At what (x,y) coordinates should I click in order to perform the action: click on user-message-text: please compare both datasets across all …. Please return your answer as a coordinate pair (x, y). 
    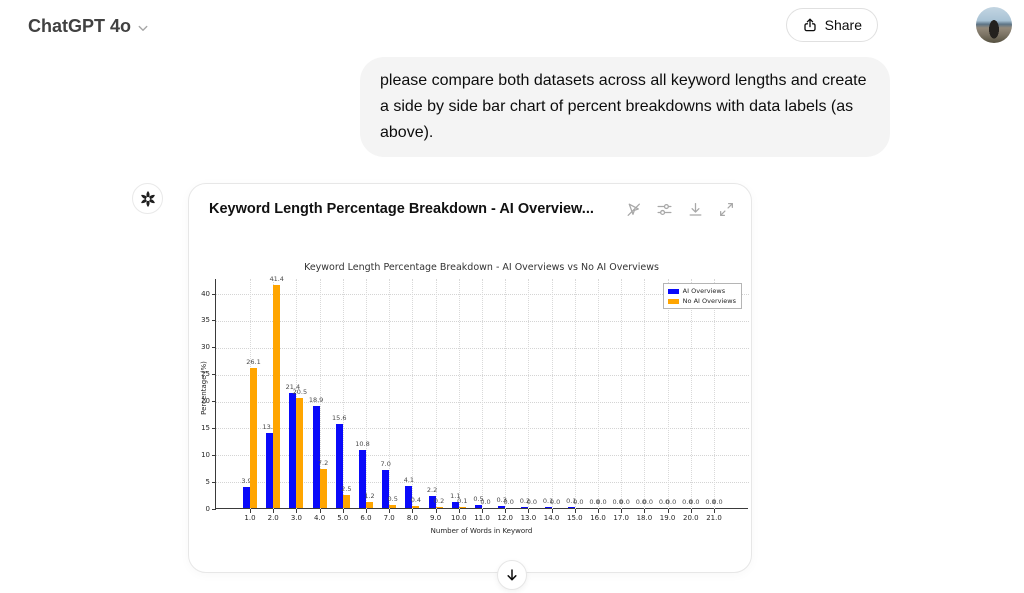
    Looking at the image, I should click on (623, 106).